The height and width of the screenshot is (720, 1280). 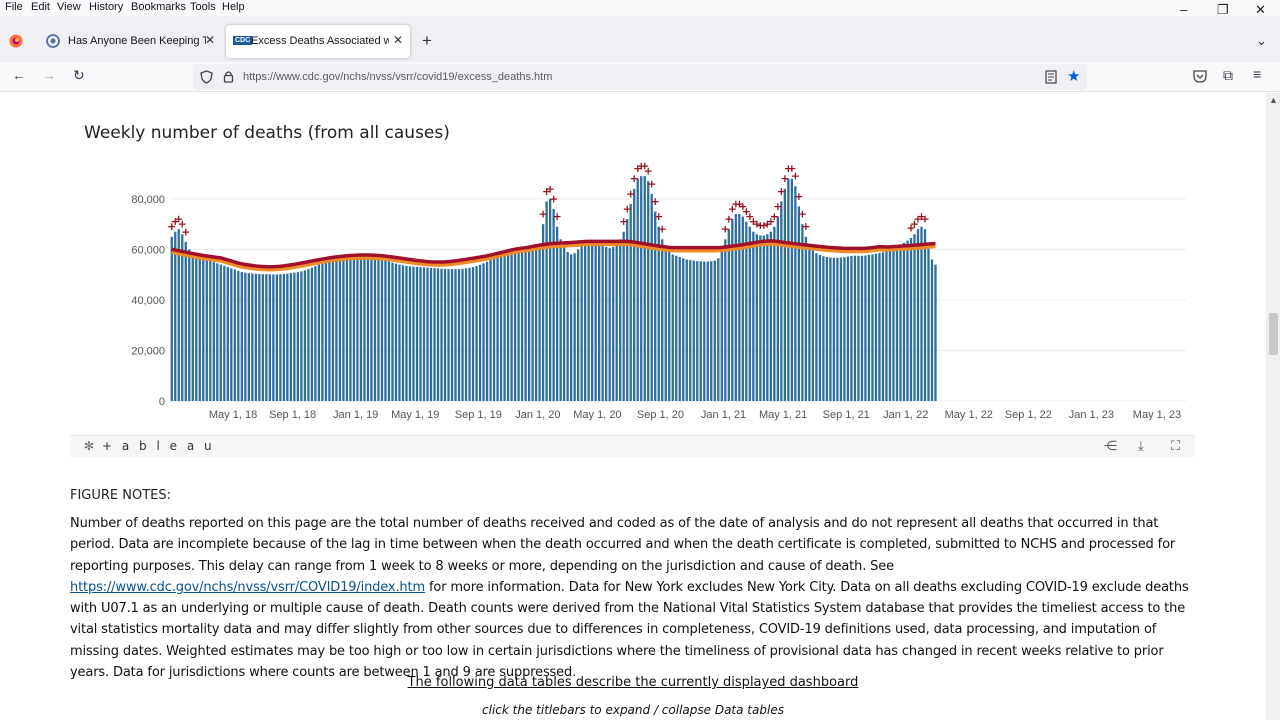 I want to click on vertical-scrollbar: ▲, so click(x=1273, y=406).